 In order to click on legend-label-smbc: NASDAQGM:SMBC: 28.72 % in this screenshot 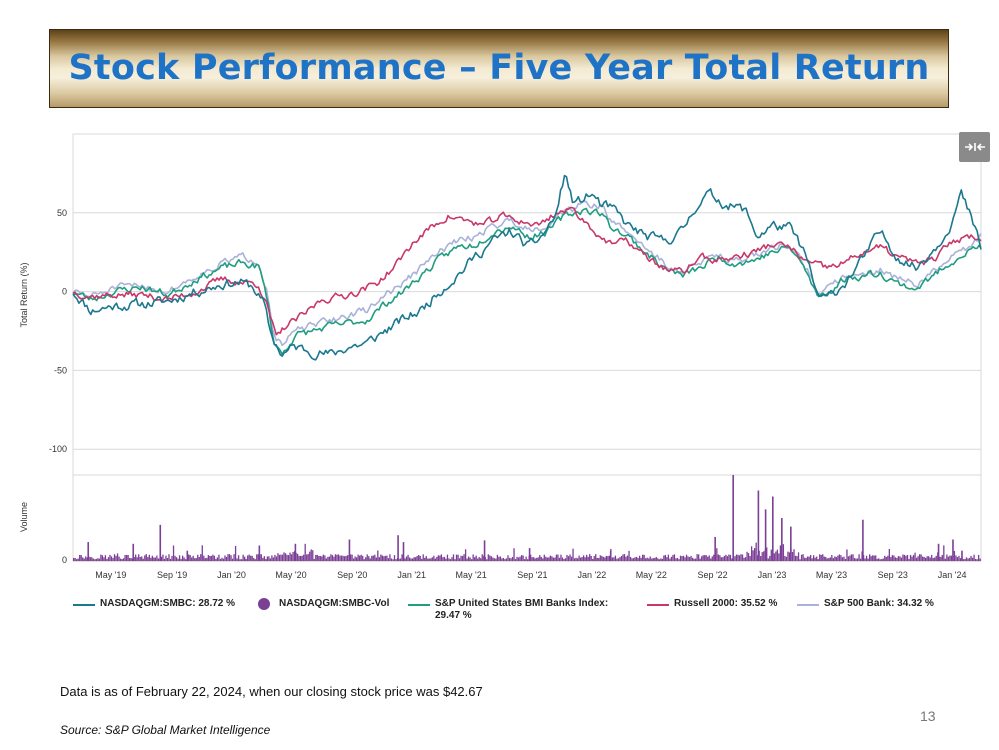, I will do `click(168, 603)`.